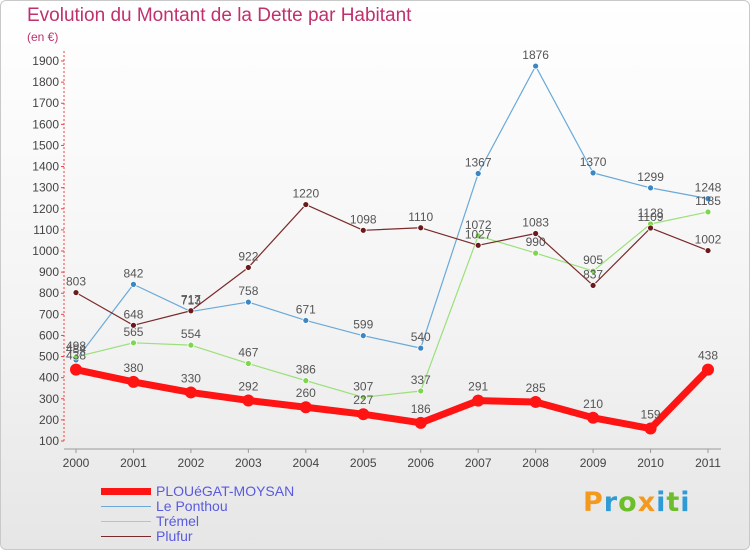 This screenshot has width=750, height=550. What do you see at coordinates (76, 349) in the screenshot?
I see `data-label: 484` at bounding box center [76, 349].